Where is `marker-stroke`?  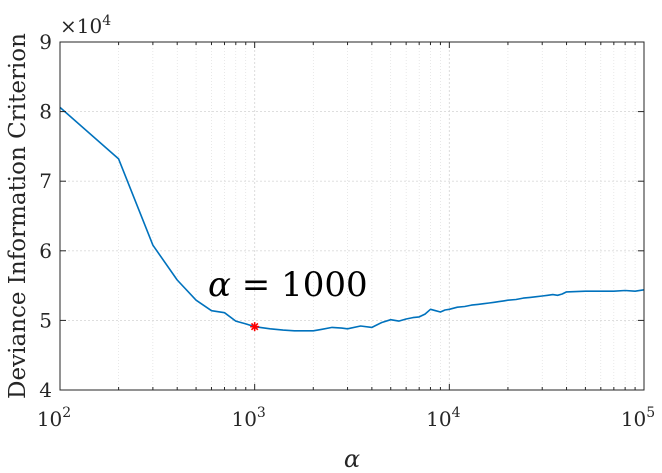 marker-stroke is located at coordinates (254, 326).